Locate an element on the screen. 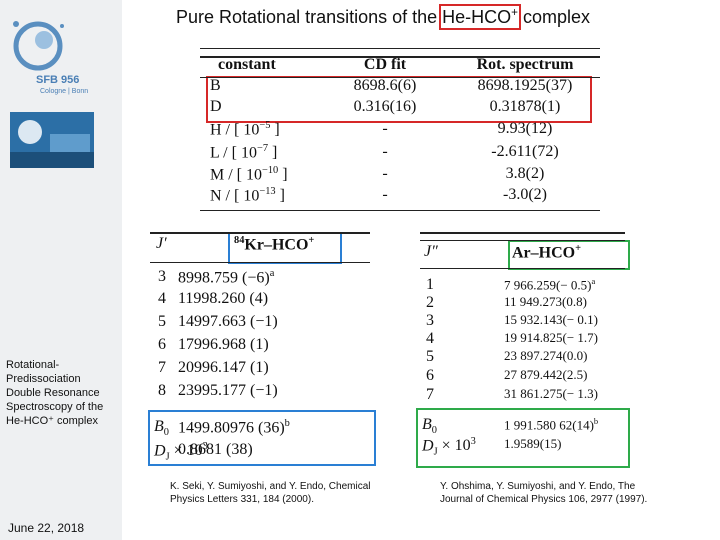 Image resolution: width=720 pixels, height=540 pixels. j-value: 2 is located at coordinates (430, 302).